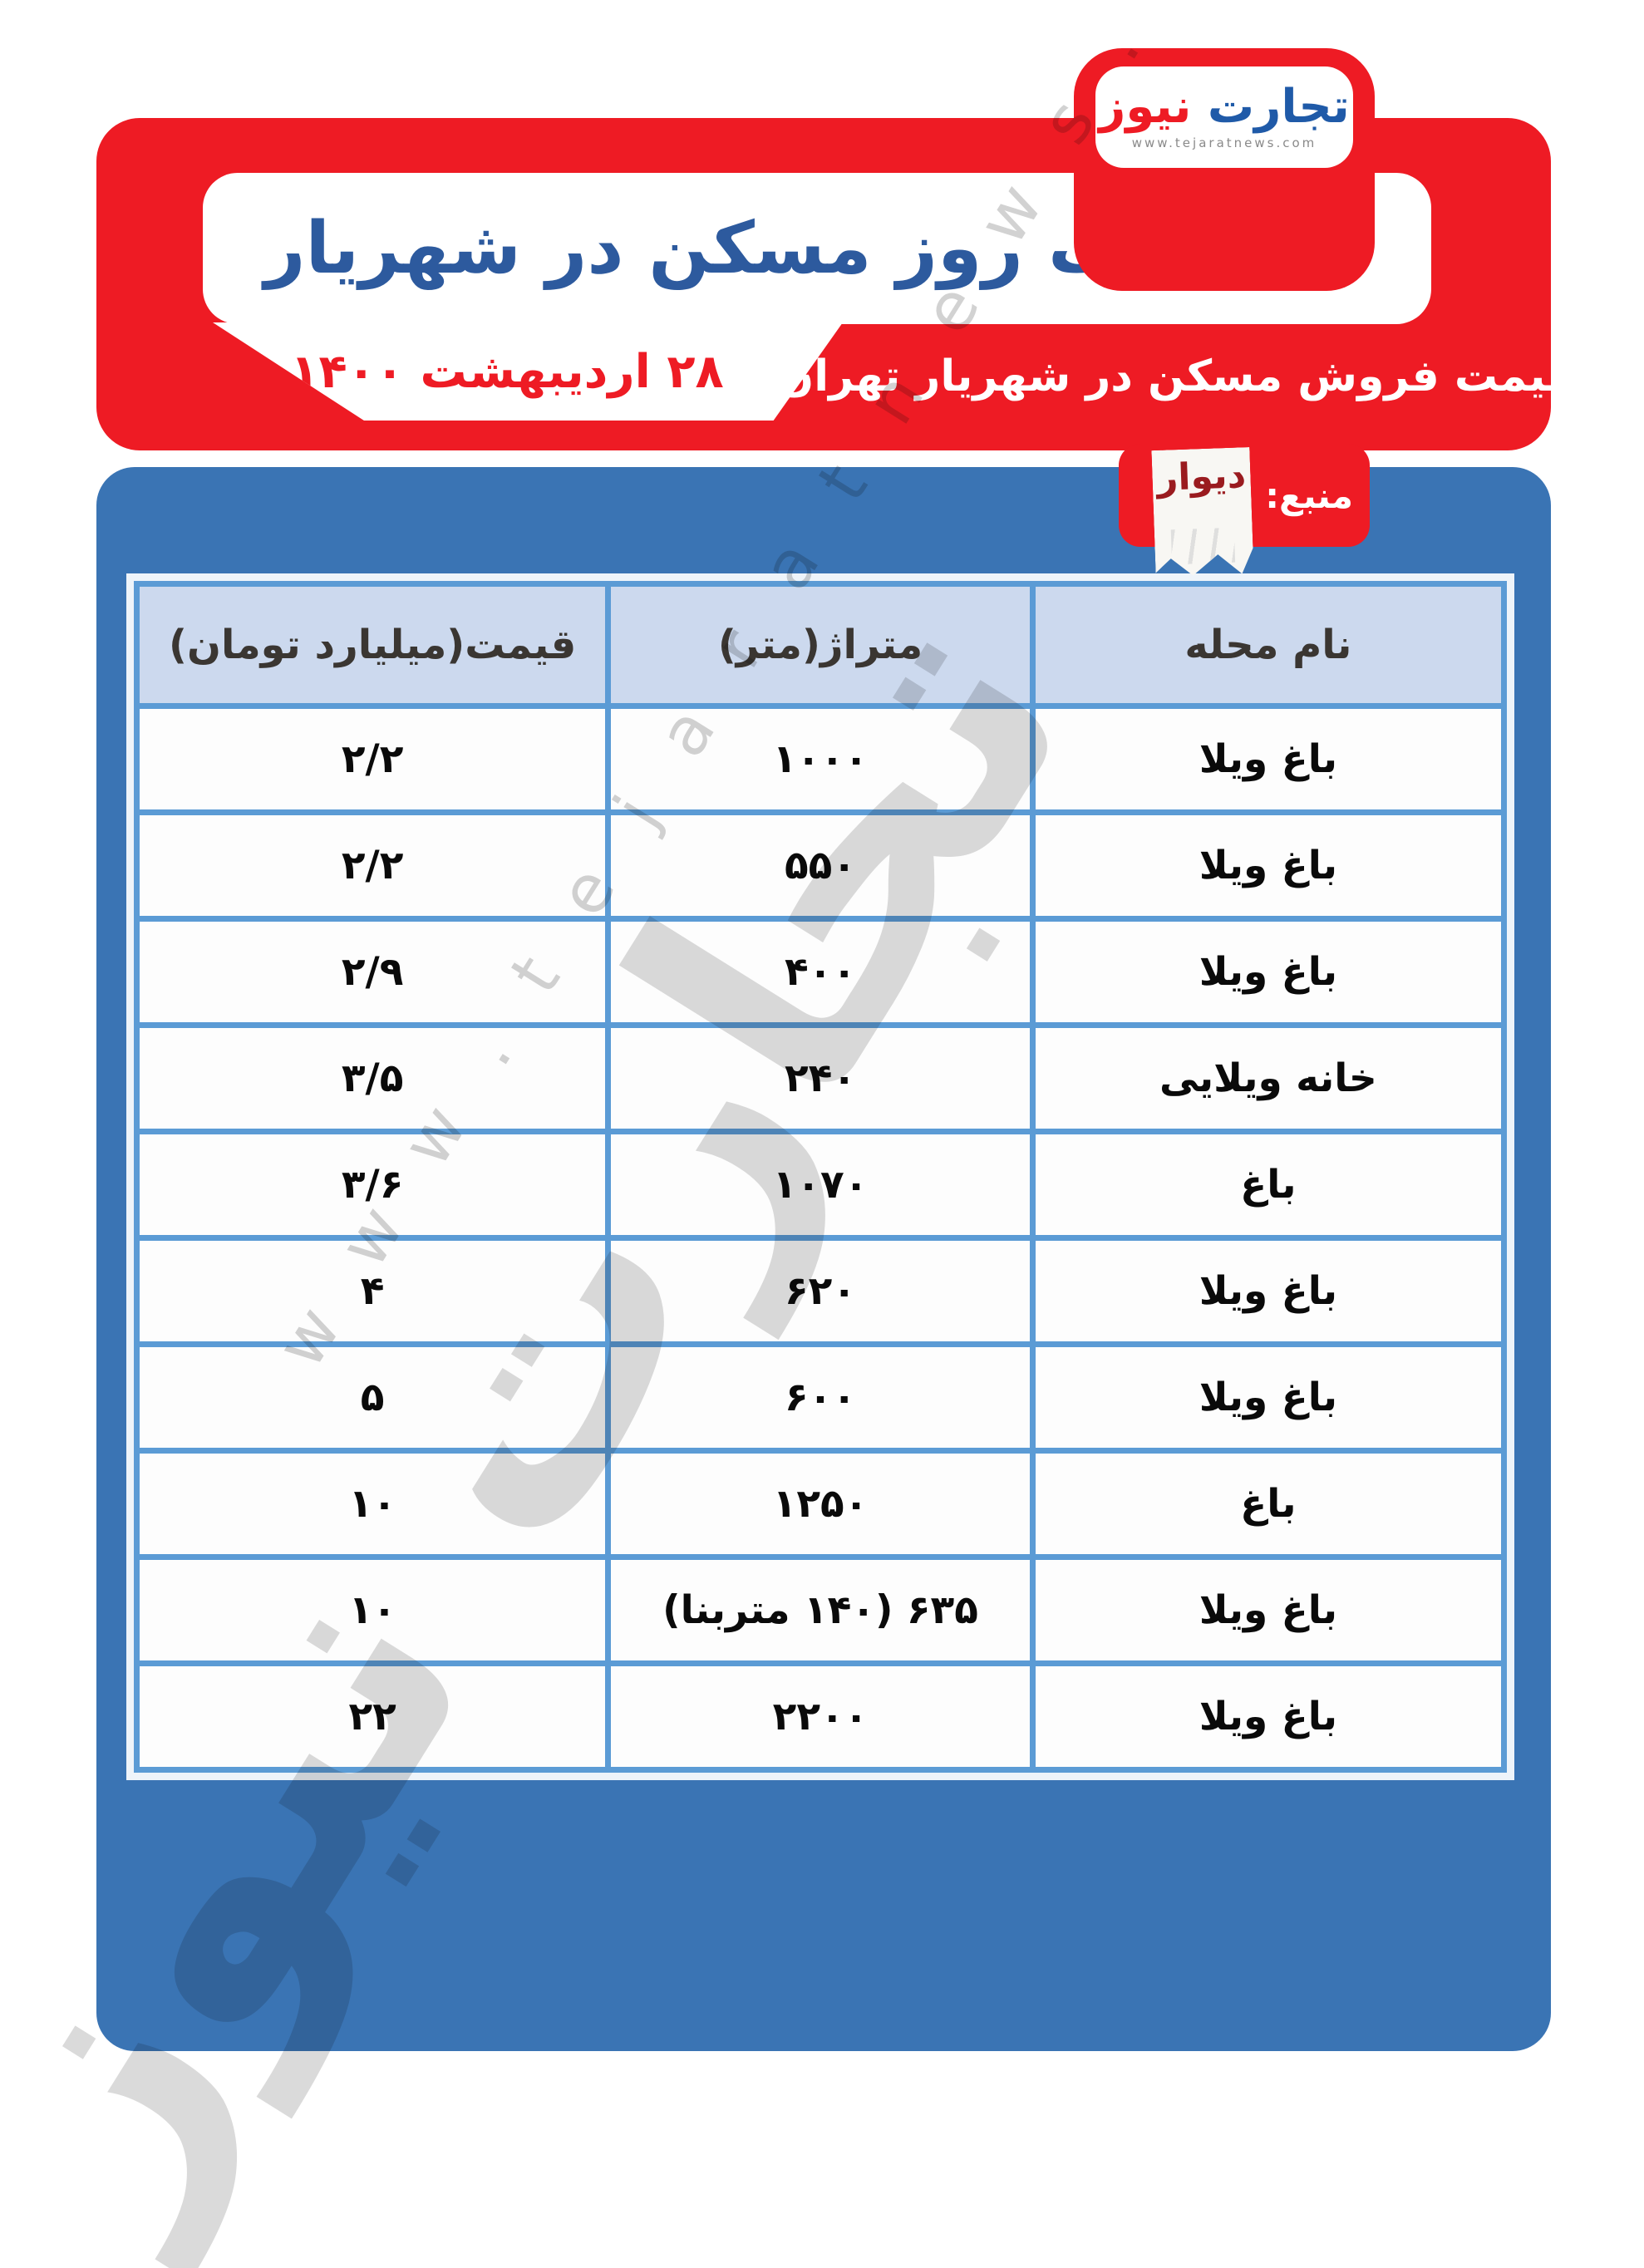  I want to click on price-cell: ۴, so click(373, 1291).